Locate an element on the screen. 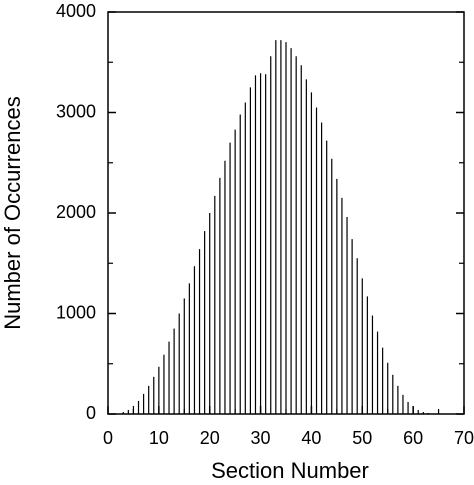 This screenshot has height=485, width=474. y-tick-label: 2000 is located at coordinates (76, 212).